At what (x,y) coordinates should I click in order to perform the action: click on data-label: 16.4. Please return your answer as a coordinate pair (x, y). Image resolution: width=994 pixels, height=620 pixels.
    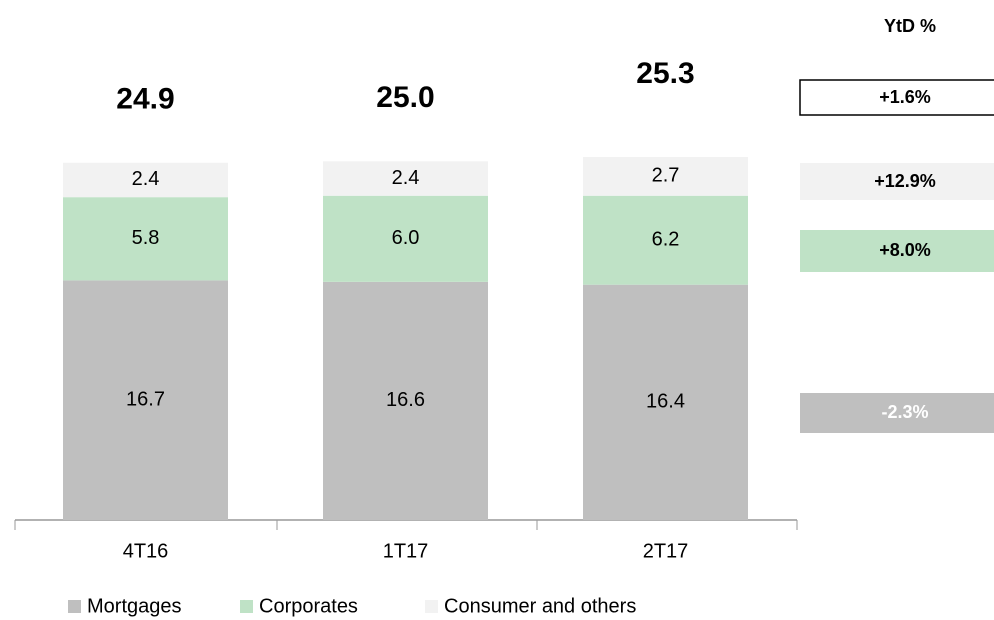
    Looking at the image, I should click on (665, 402).